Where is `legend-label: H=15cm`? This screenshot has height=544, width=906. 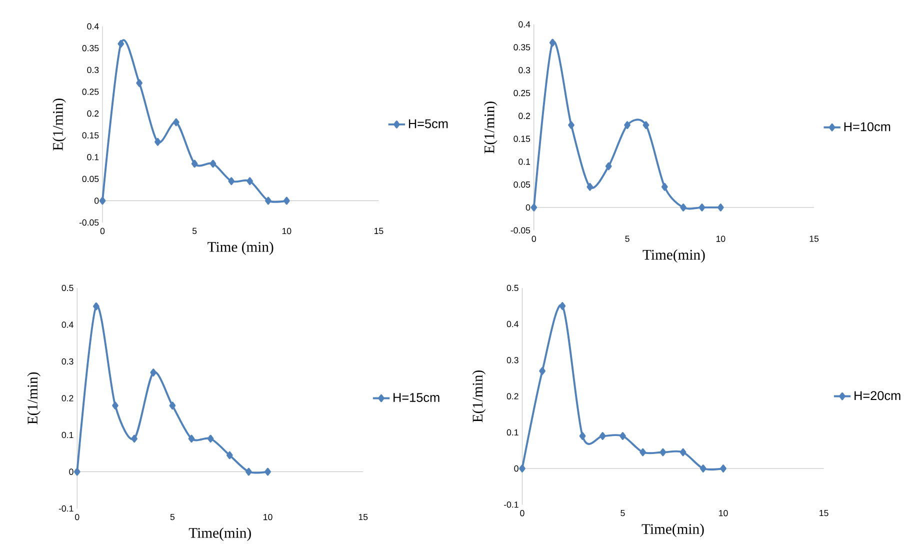
legend-label: H=15cm is located at coordinates (417, 397).